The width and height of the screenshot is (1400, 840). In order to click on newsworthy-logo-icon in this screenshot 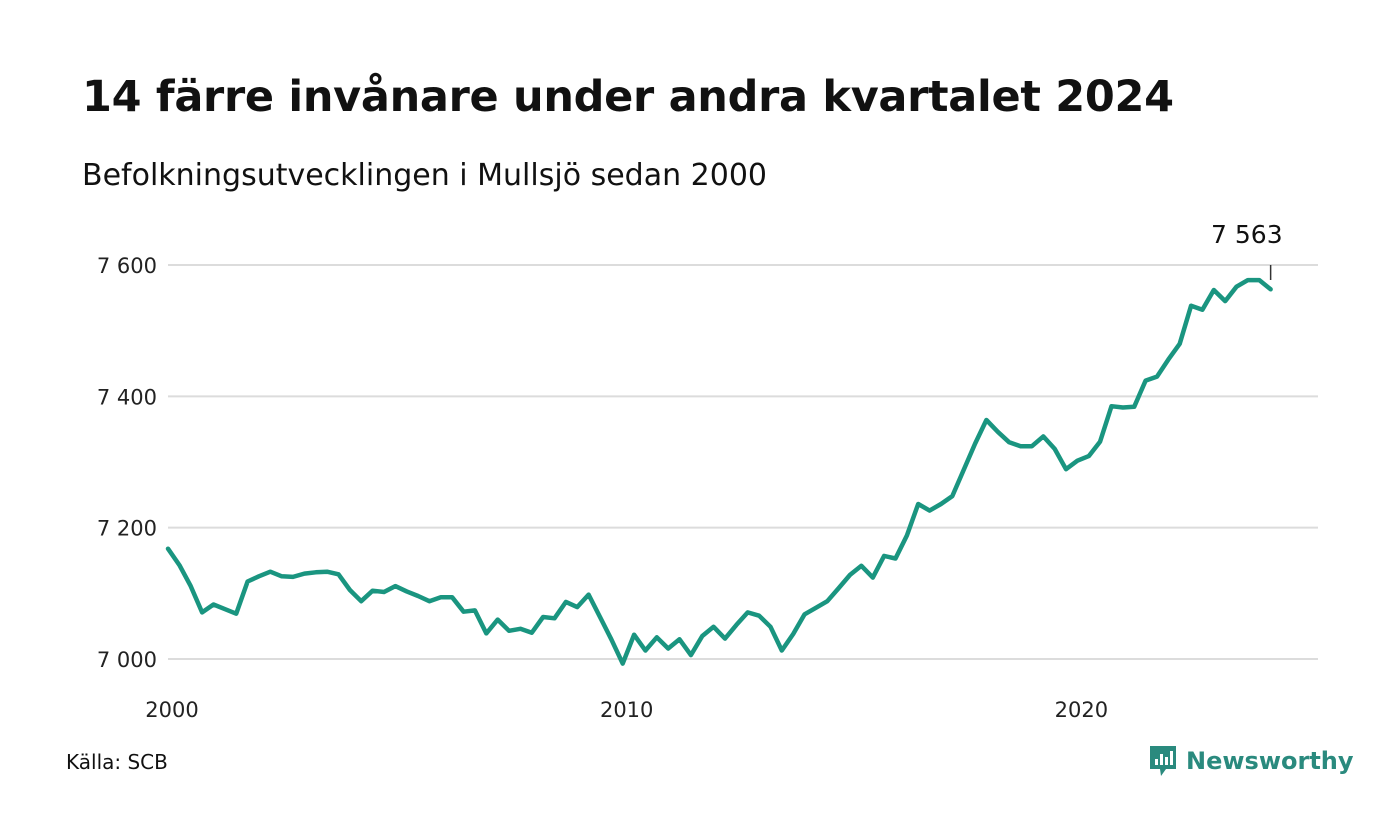, I will do `click(1163, 761)`.